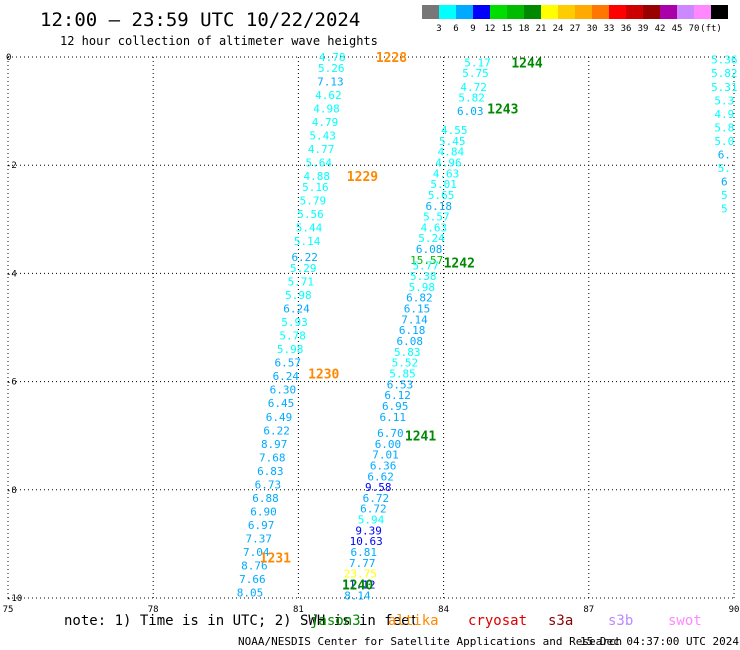 This screenshot has height=650, width=740. I want to click on x-tick-label: 75, so click(8, 610).